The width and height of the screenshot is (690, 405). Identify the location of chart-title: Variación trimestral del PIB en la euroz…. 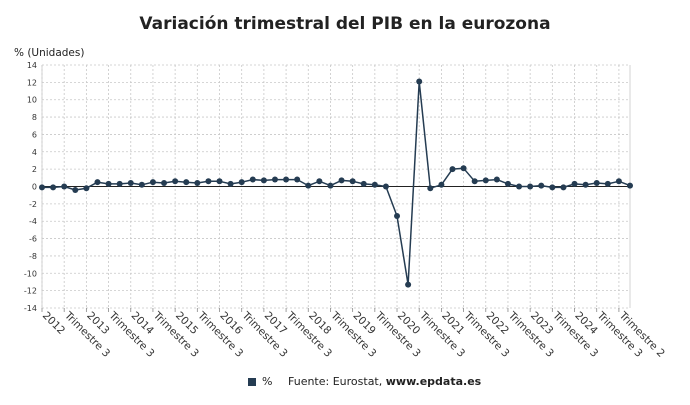
(345, 24).